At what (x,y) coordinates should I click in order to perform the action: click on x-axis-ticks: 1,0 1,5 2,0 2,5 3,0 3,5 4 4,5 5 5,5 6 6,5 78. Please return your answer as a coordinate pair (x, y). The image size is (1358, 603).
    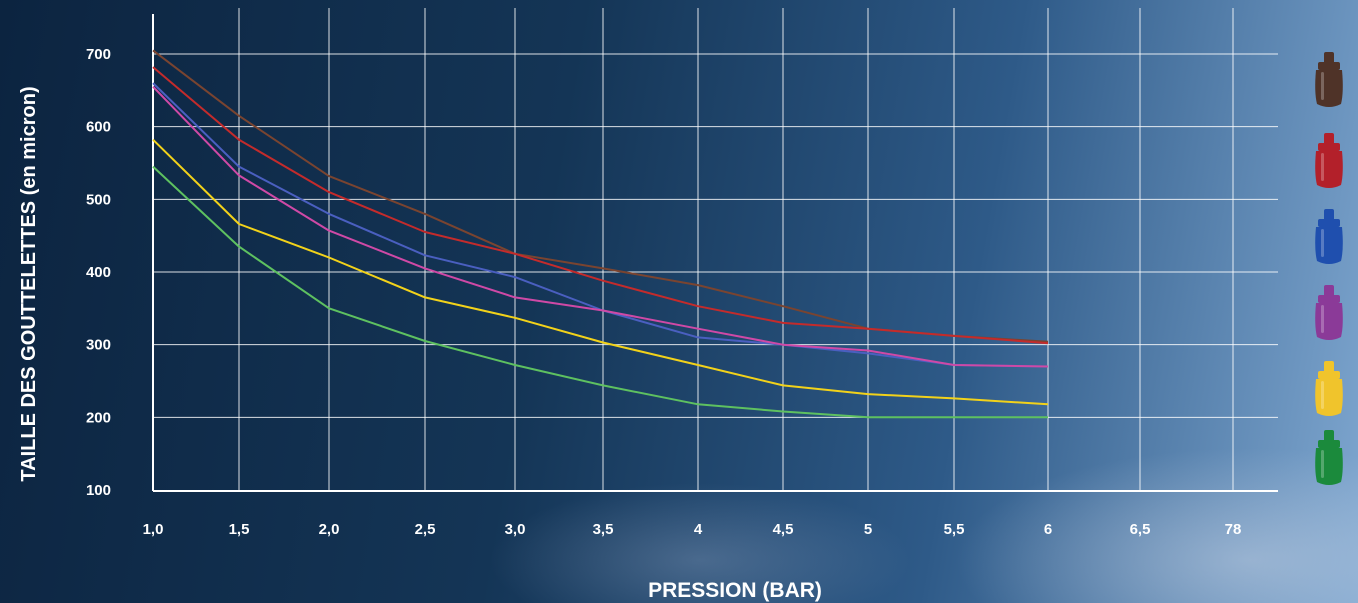
    Looking at the image, I should click on (692, 529).